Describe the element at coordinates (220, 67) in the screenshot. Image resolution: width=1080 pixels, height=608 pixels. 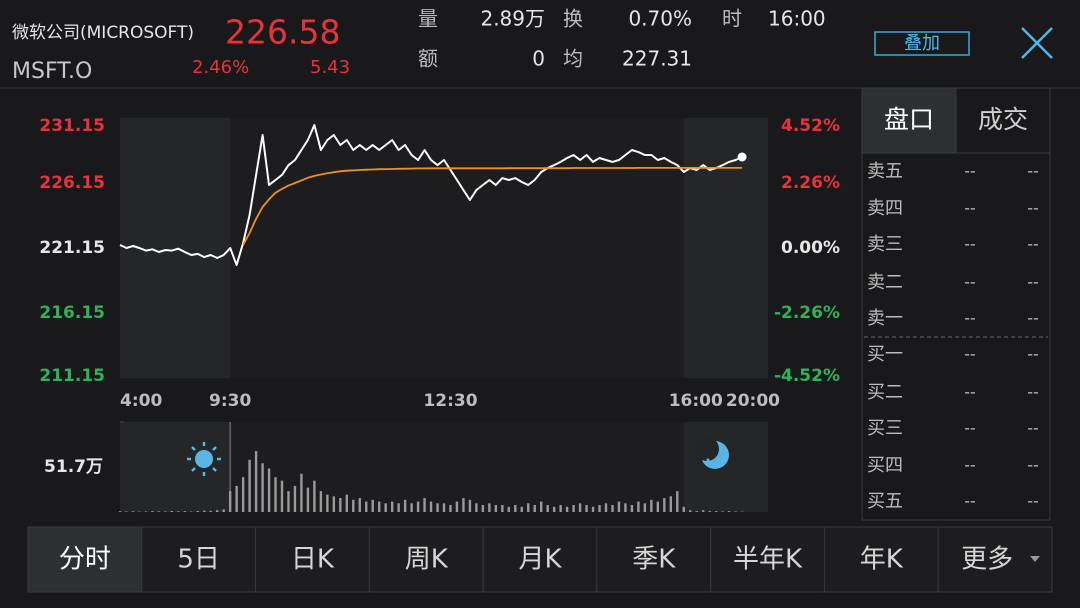
I see `change-pct: 2.46%` at that location.